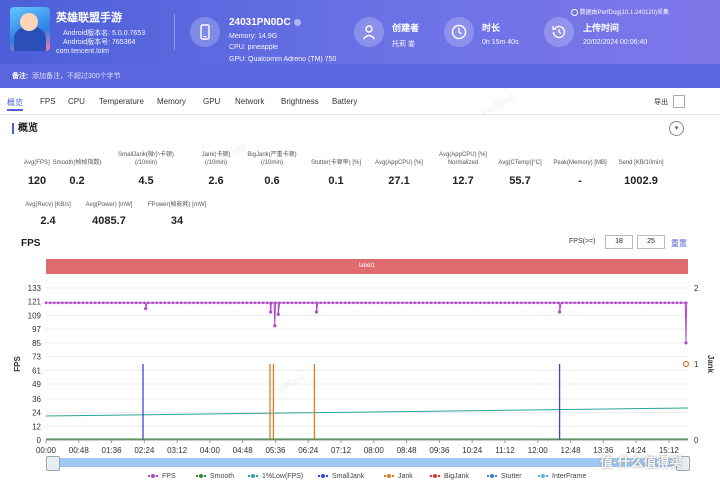 The image size is (720, 490). Describe the element at coordinates (31, 243) in the screenshot. I see `fps-chart-title: FPS` at that location.